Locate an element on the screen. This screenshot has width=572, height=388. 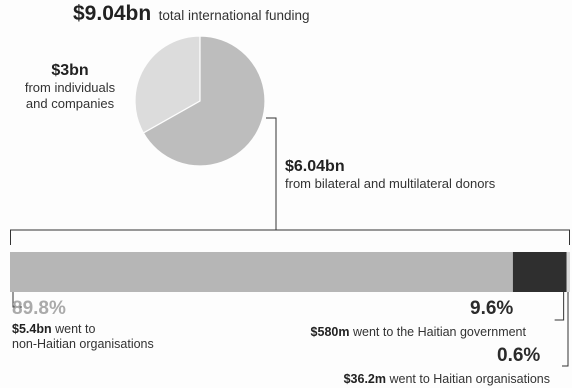
bar-segment-government is located at coordinates (539, 272).